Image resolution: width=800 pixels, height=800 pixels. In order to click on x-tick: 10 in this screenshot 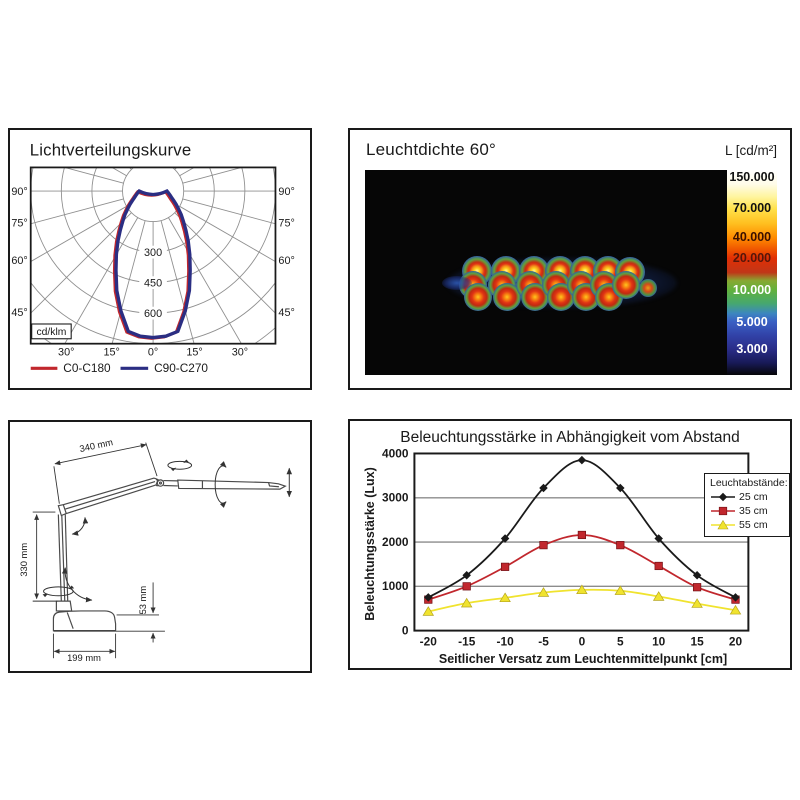, I will do `click(659, 641)`.